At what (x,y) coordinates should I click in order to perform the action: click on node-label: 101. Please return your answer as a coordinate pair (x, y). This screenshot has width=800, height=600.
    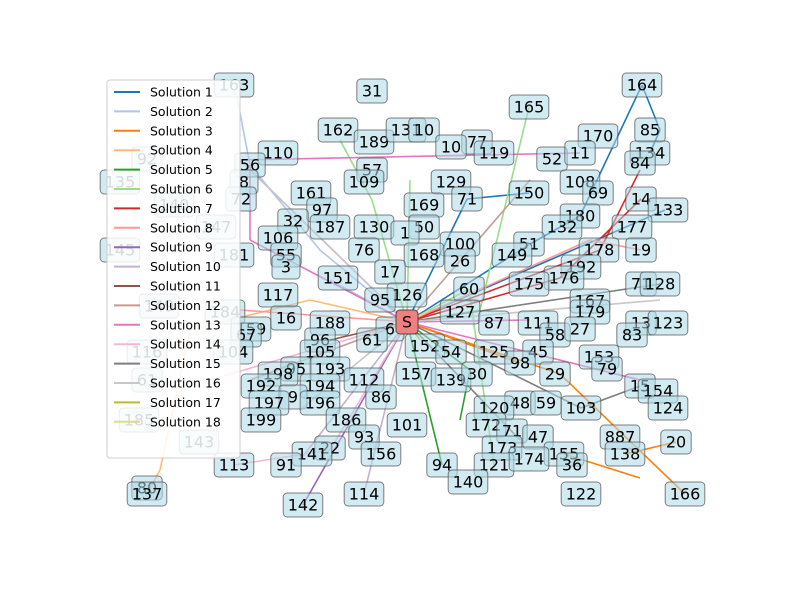
    Looking at the image, I should click on (407, 425).